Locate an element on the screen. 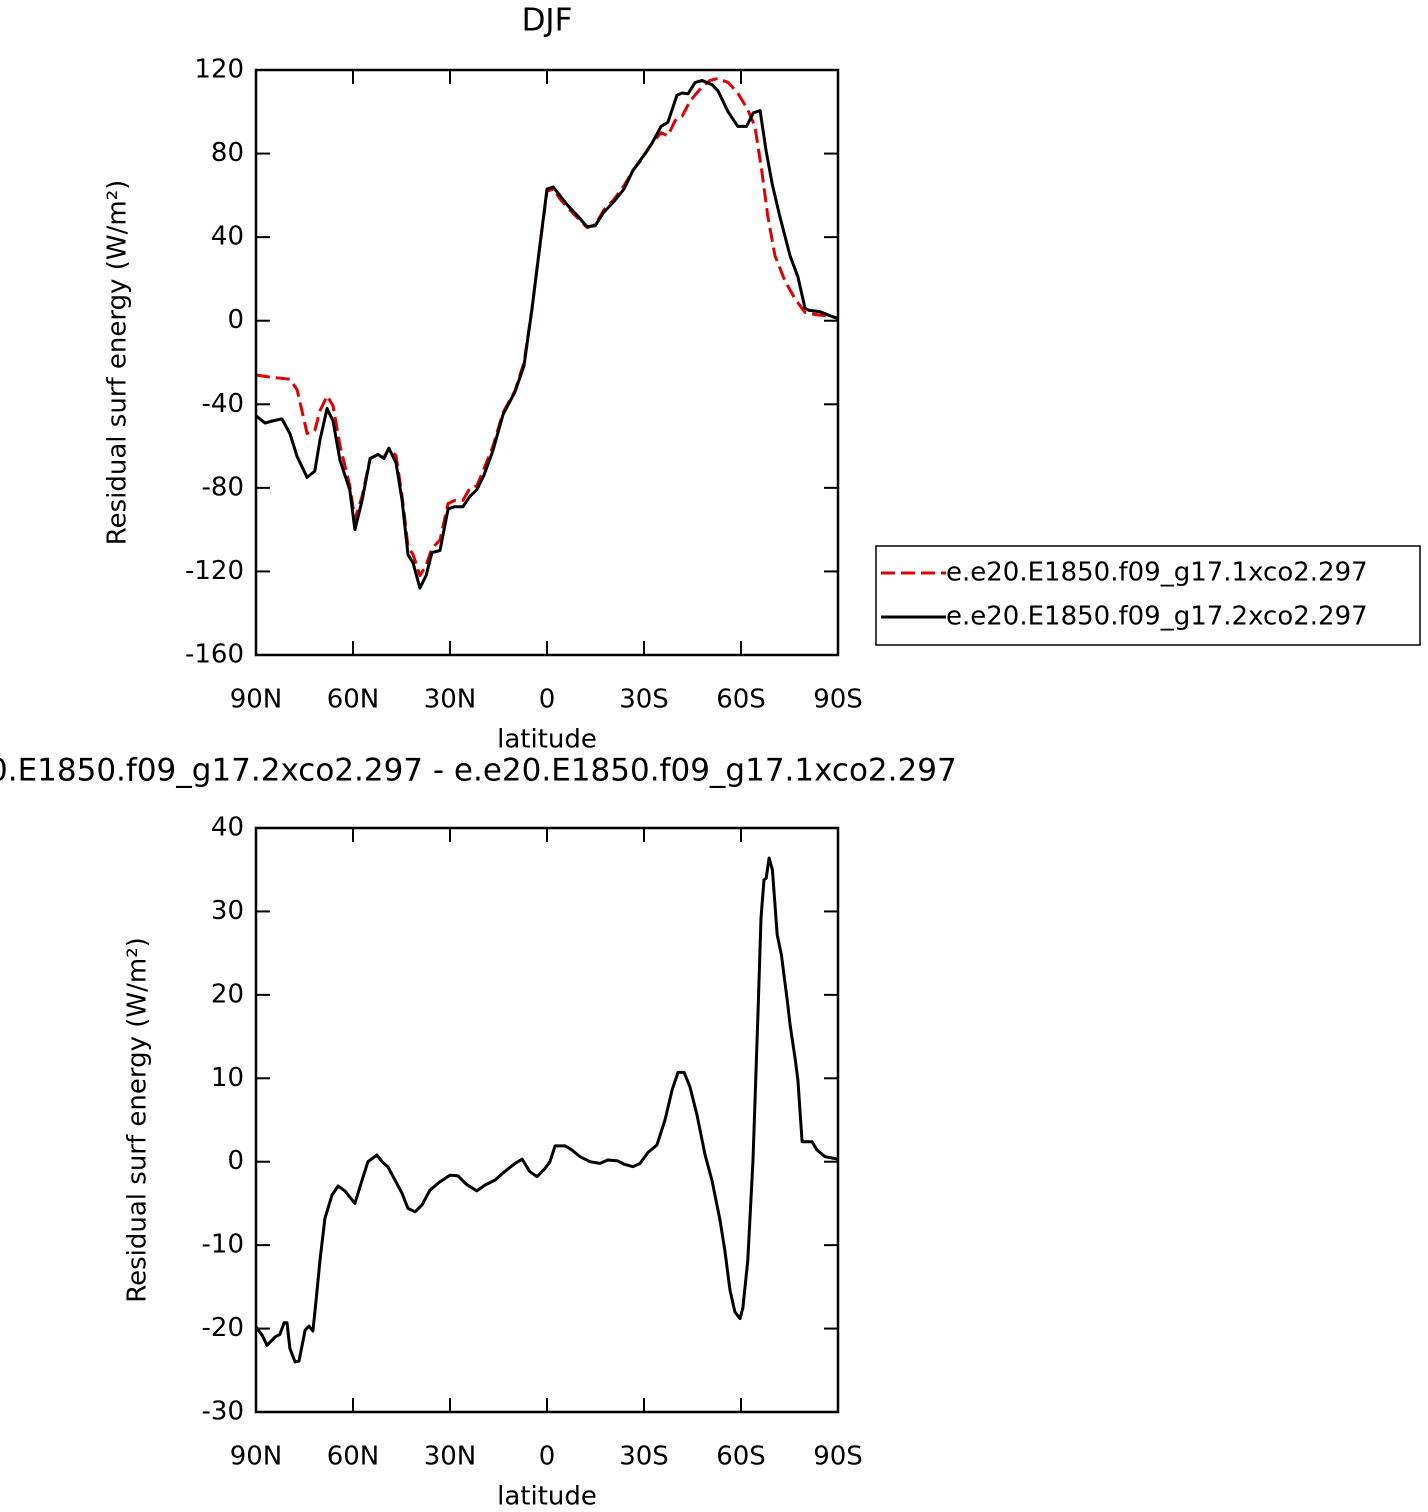 This screenshot has height=1512, width=1428. y-tick-label: -120 is located at coordinates (214, 571).